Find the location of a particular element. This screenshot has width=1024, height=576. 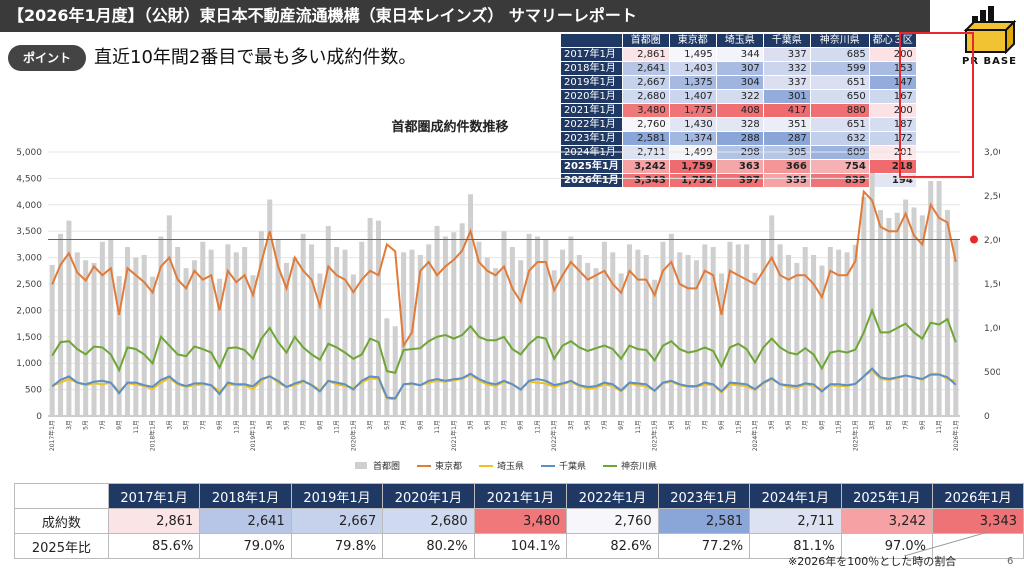

summary-cell: 2,680 is located at coordinates (645, 96).